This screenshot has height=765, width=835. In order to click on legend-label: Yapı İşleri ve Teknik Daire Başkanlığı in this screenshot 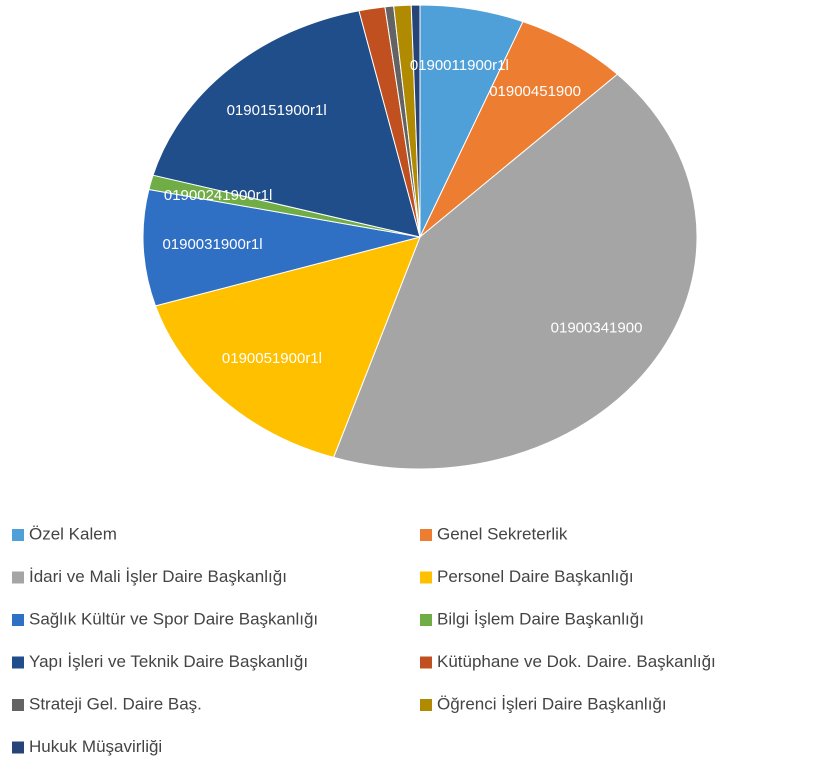, I will do `click(168, 661)`.